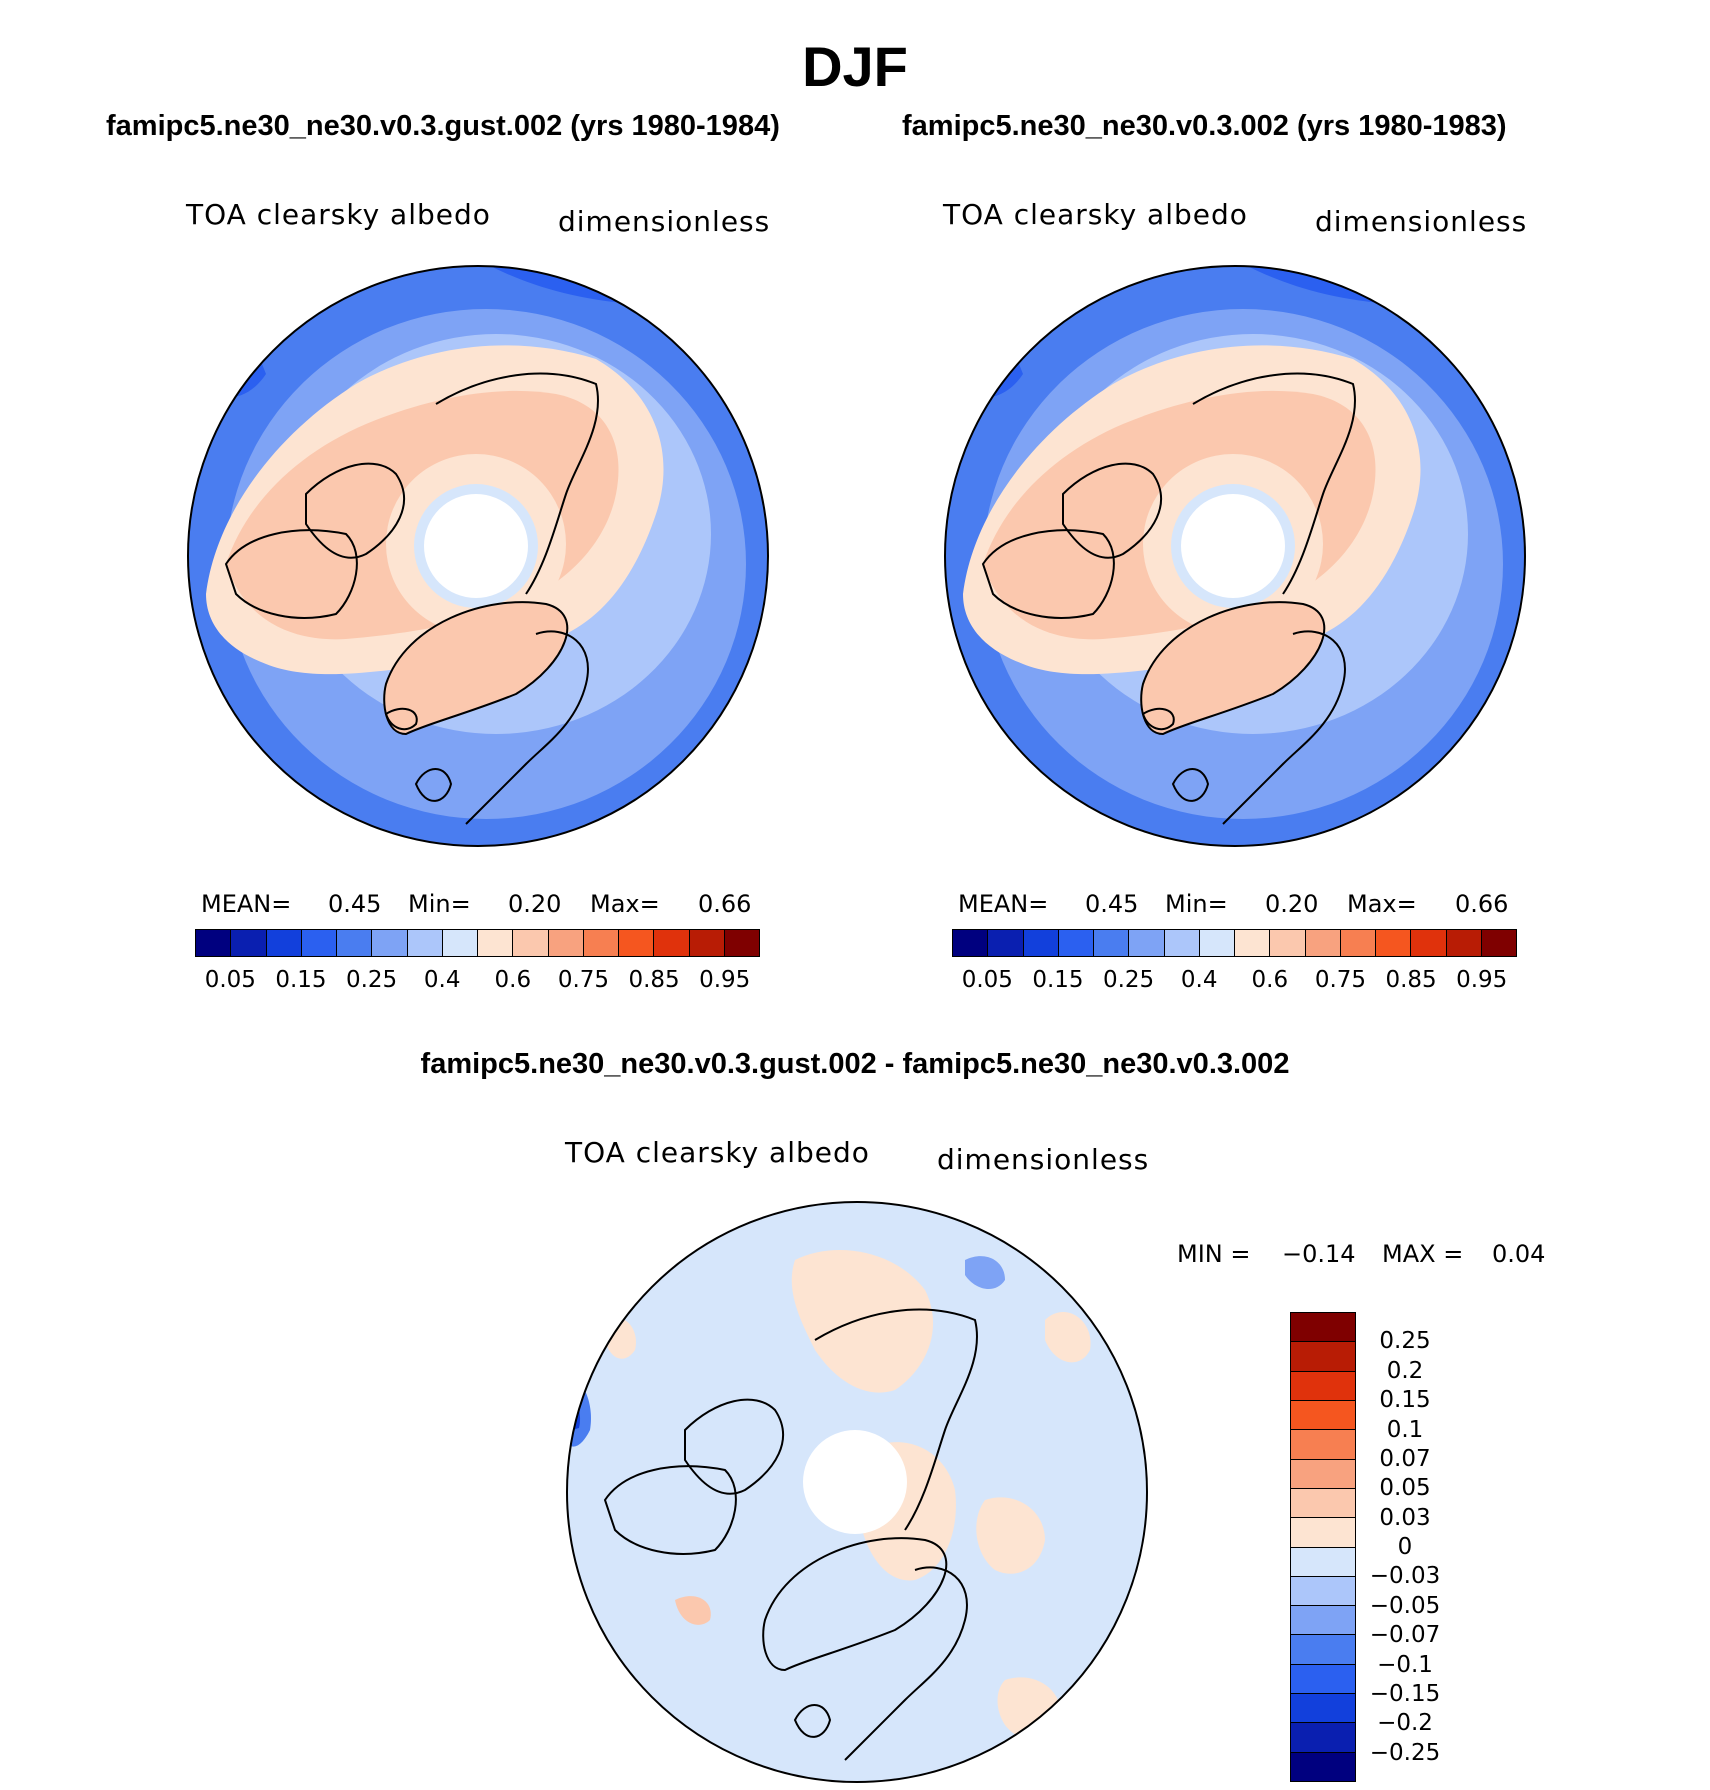  I want to click on left-max-label: Max=, so click(625, 904).